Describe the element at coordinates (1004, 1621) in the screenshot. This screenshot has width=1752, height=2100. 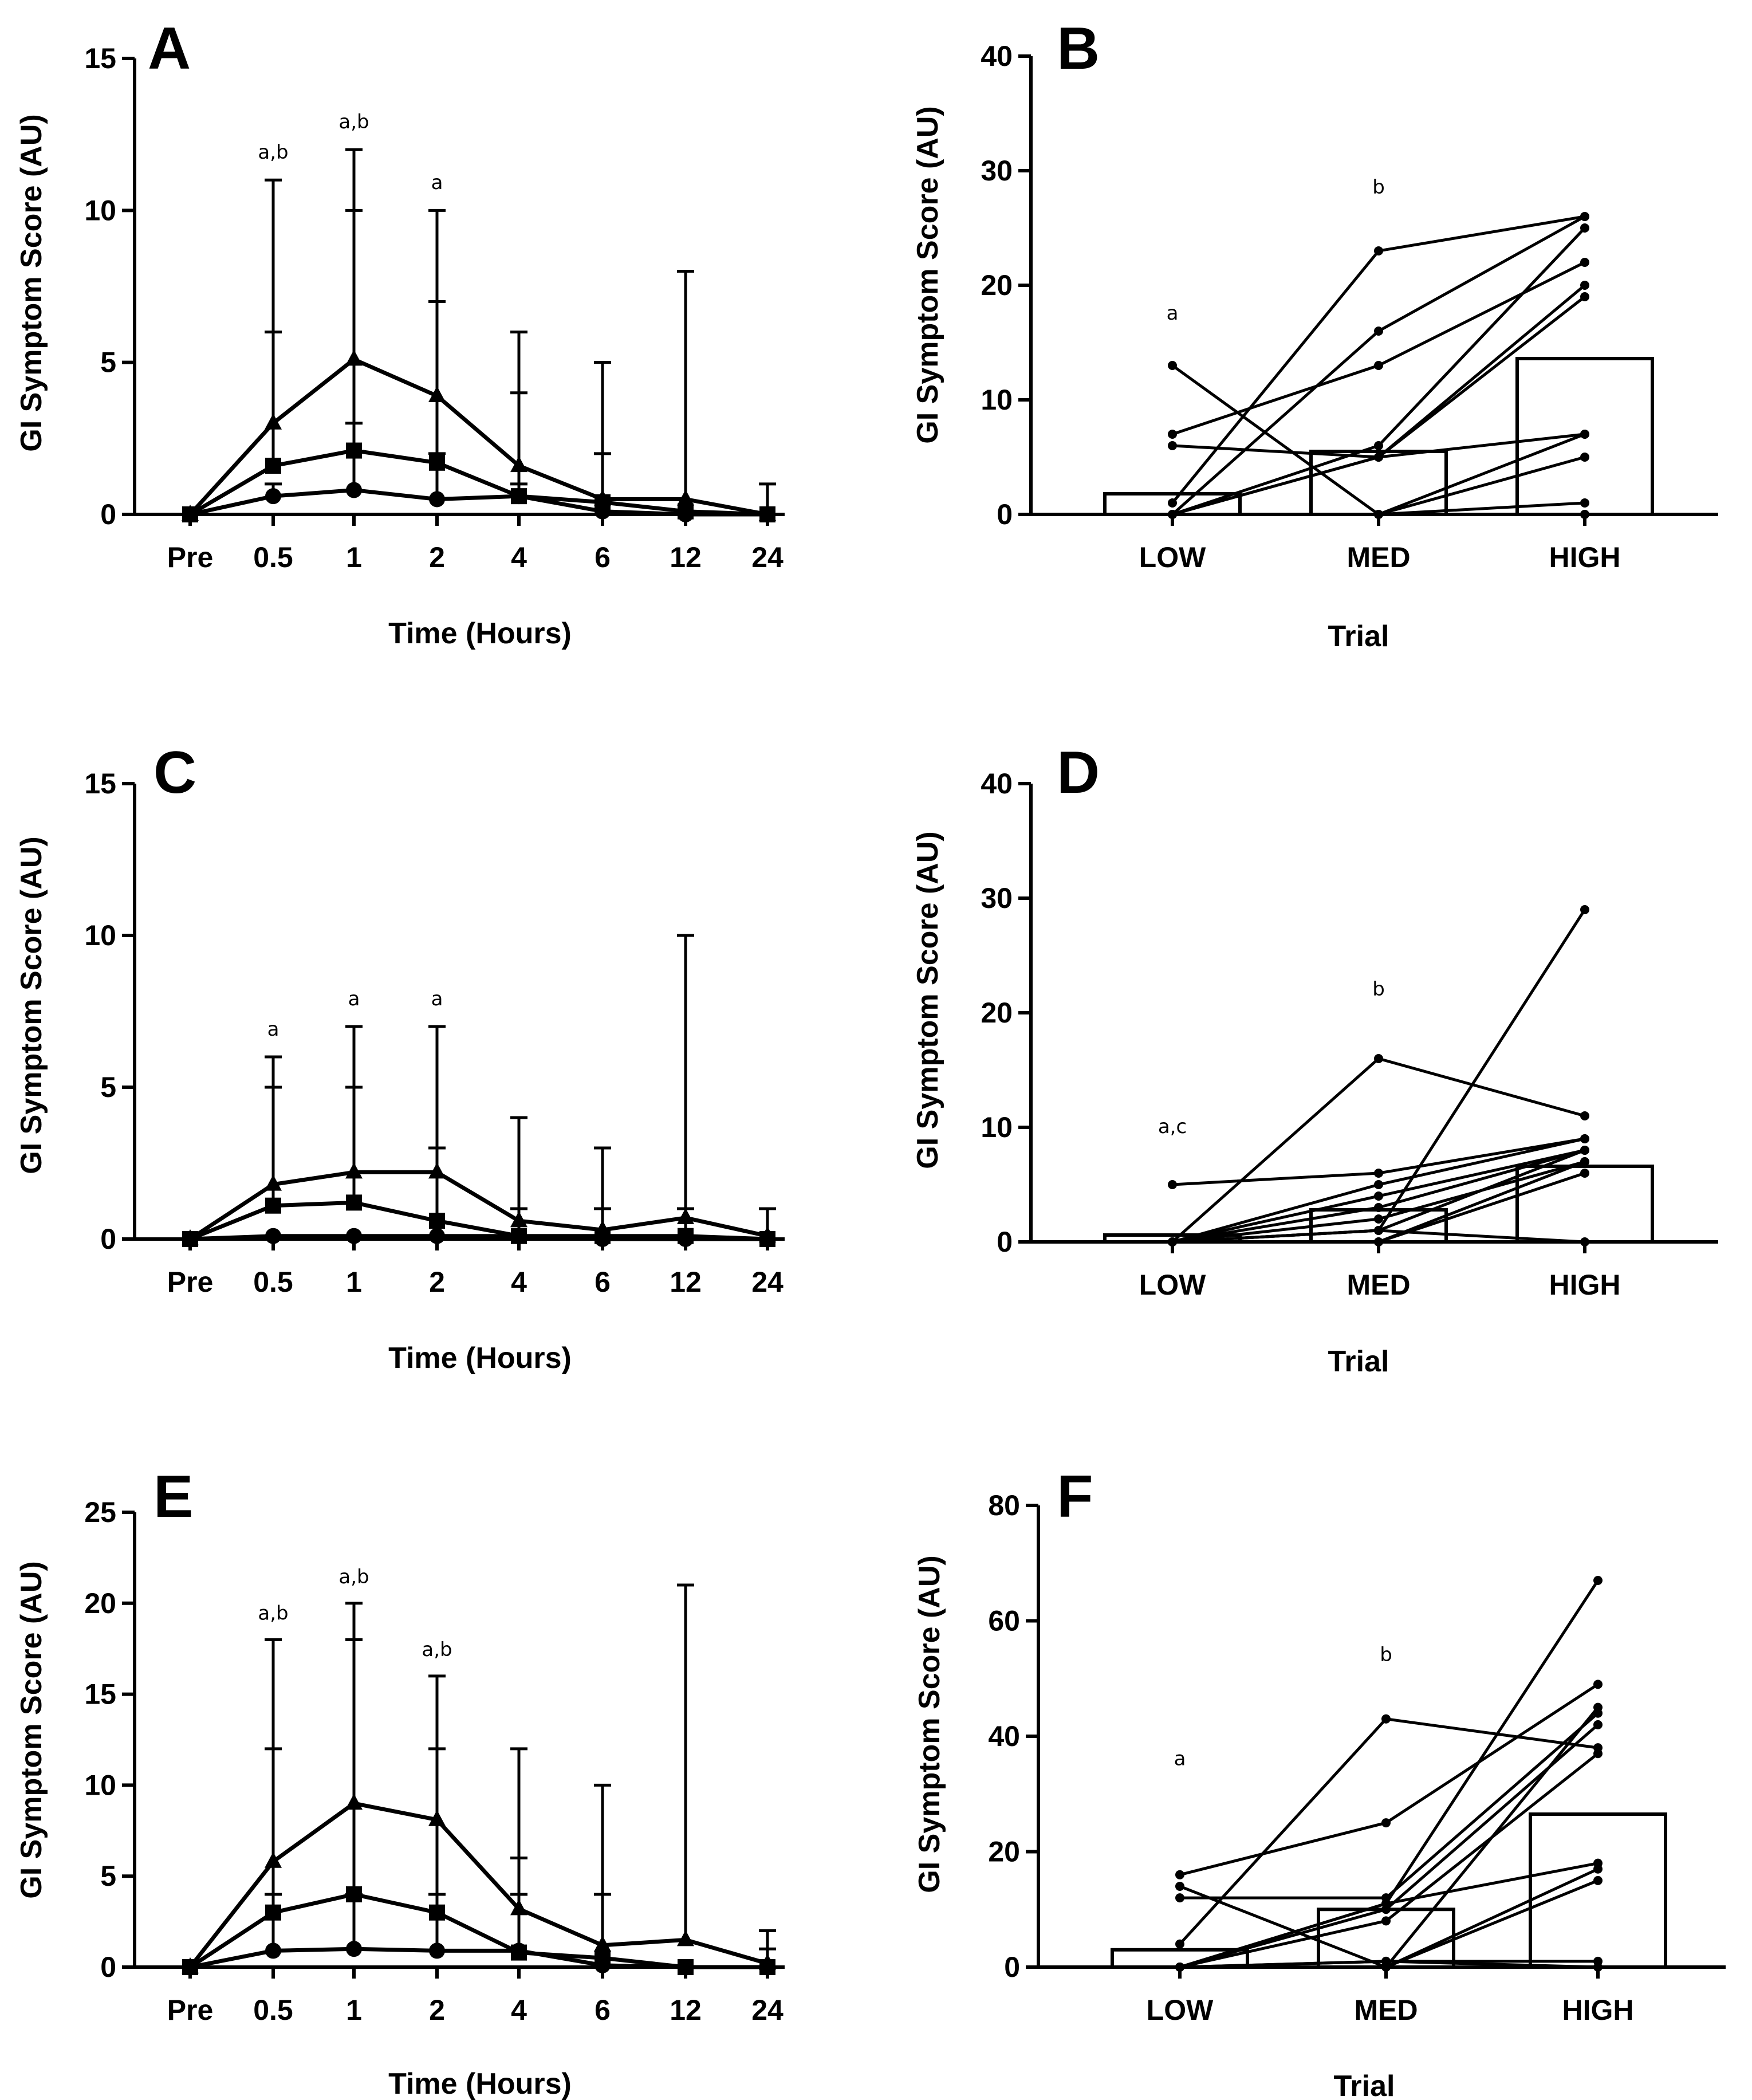
I see `y-tick-label: 60` at that location.